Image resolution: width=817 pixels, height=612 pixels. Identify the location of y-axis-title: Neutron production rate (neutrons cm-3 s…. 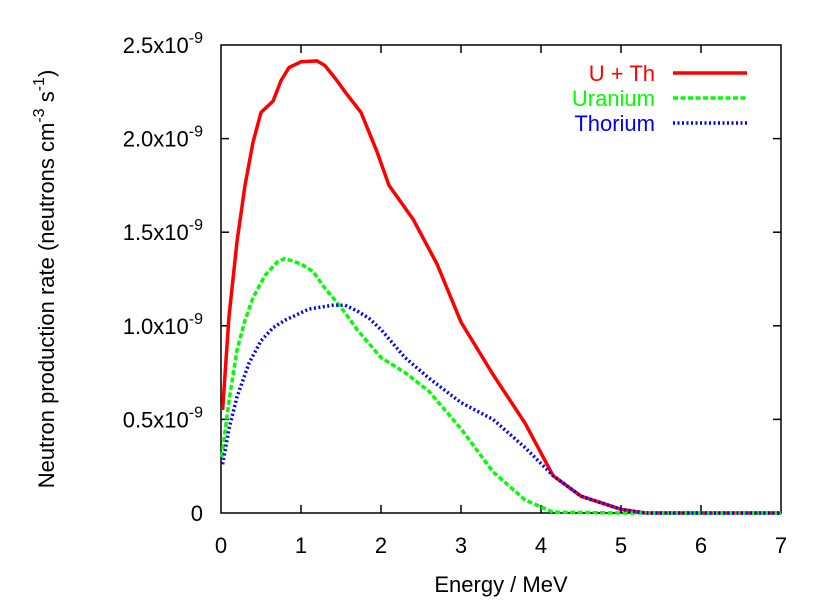
(45, 279).